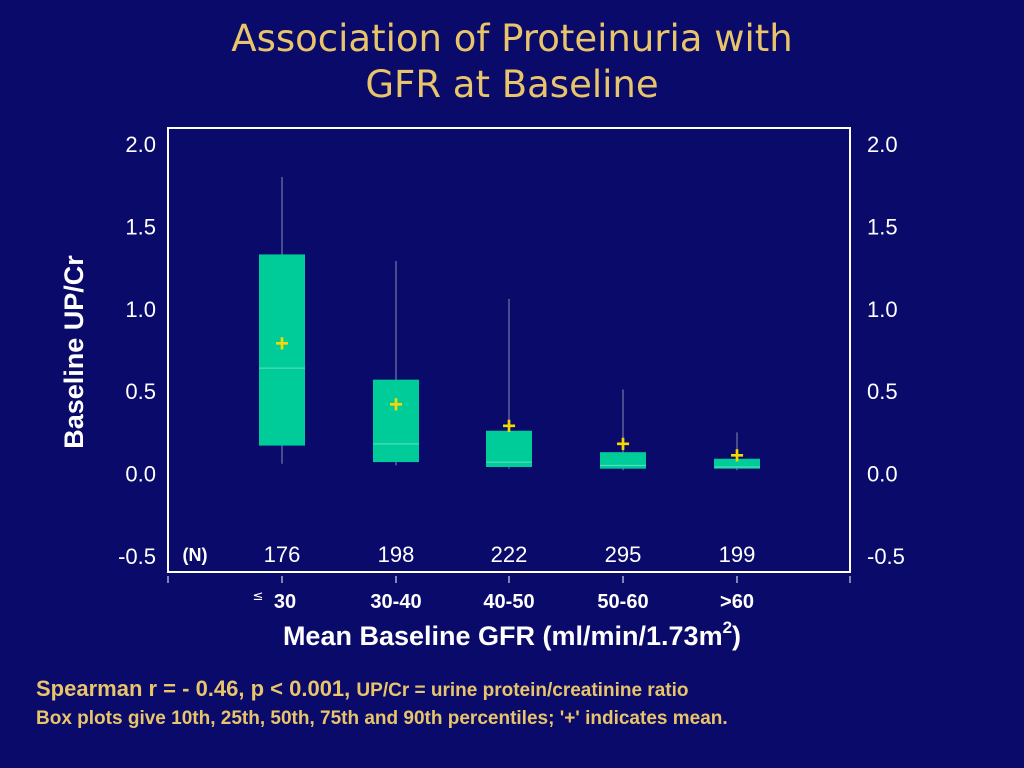 The height and width of the screenshot is (768, 1024). Describe the element at coordinates (882, 144) in the screenshot. I see `y-tick-label-right: 2.0` at that location.